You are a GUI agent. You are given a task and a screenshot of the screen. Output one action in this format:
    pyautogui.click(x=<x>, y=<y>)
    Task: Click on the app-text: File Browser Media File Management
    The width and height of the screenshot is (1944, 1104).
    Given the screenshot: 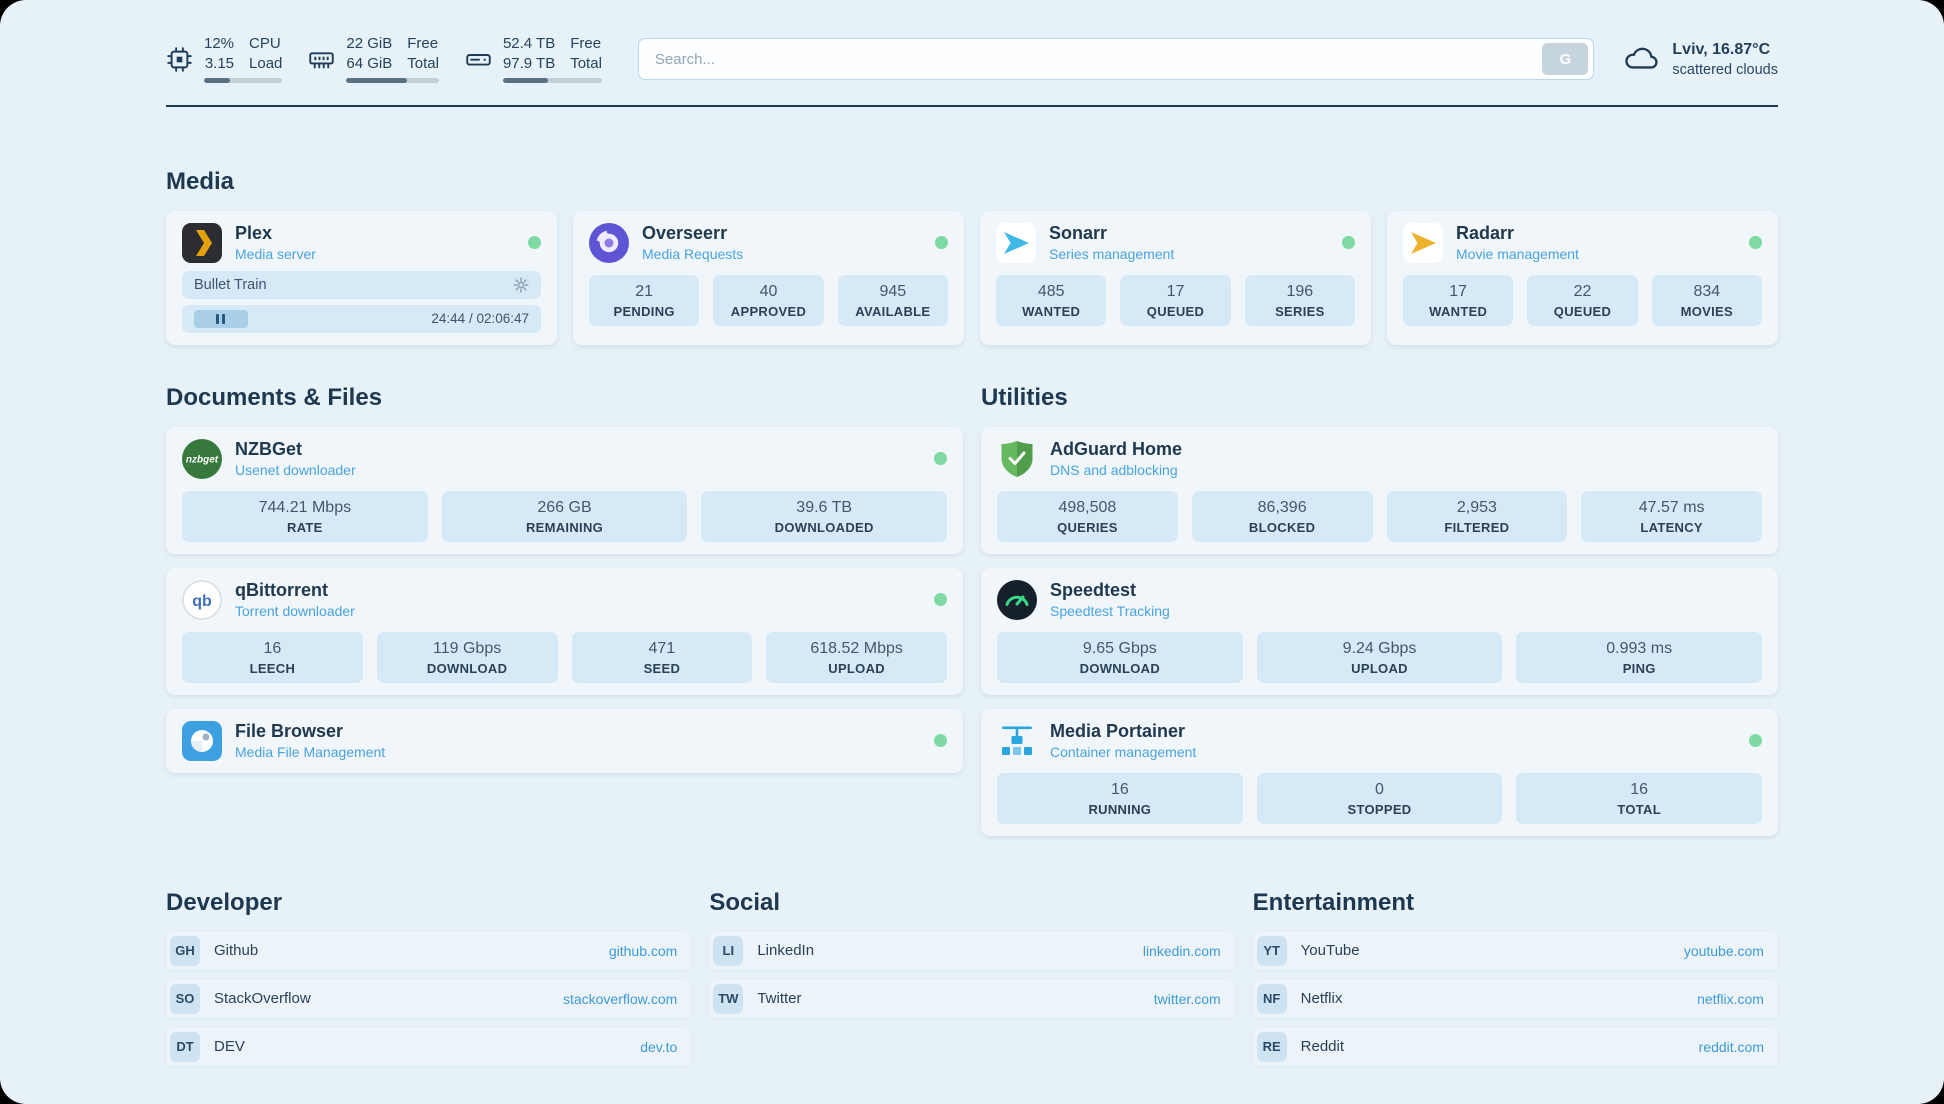 What is the action you would take?
    pyautogui.click(x=310, y=740)
    